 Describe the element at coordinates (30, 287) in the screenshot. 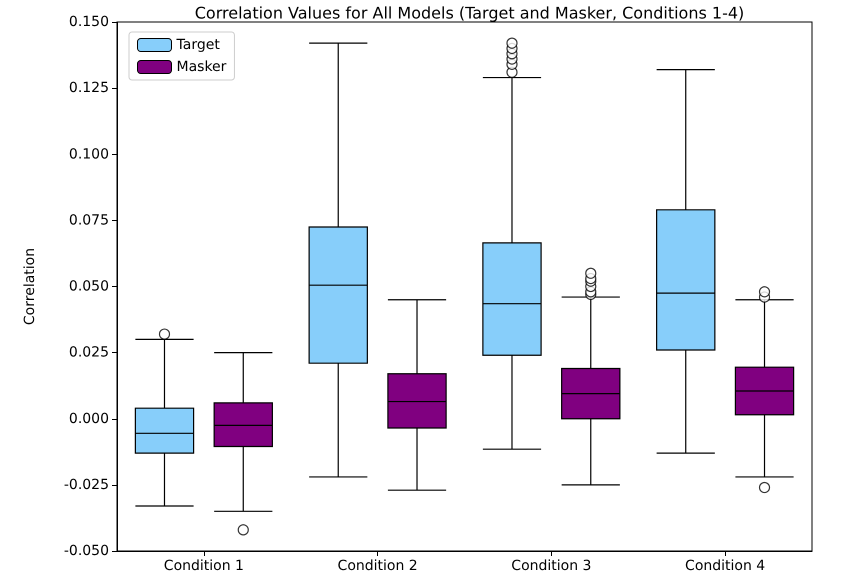

I see `y-axis-title: Correlation` at that location.